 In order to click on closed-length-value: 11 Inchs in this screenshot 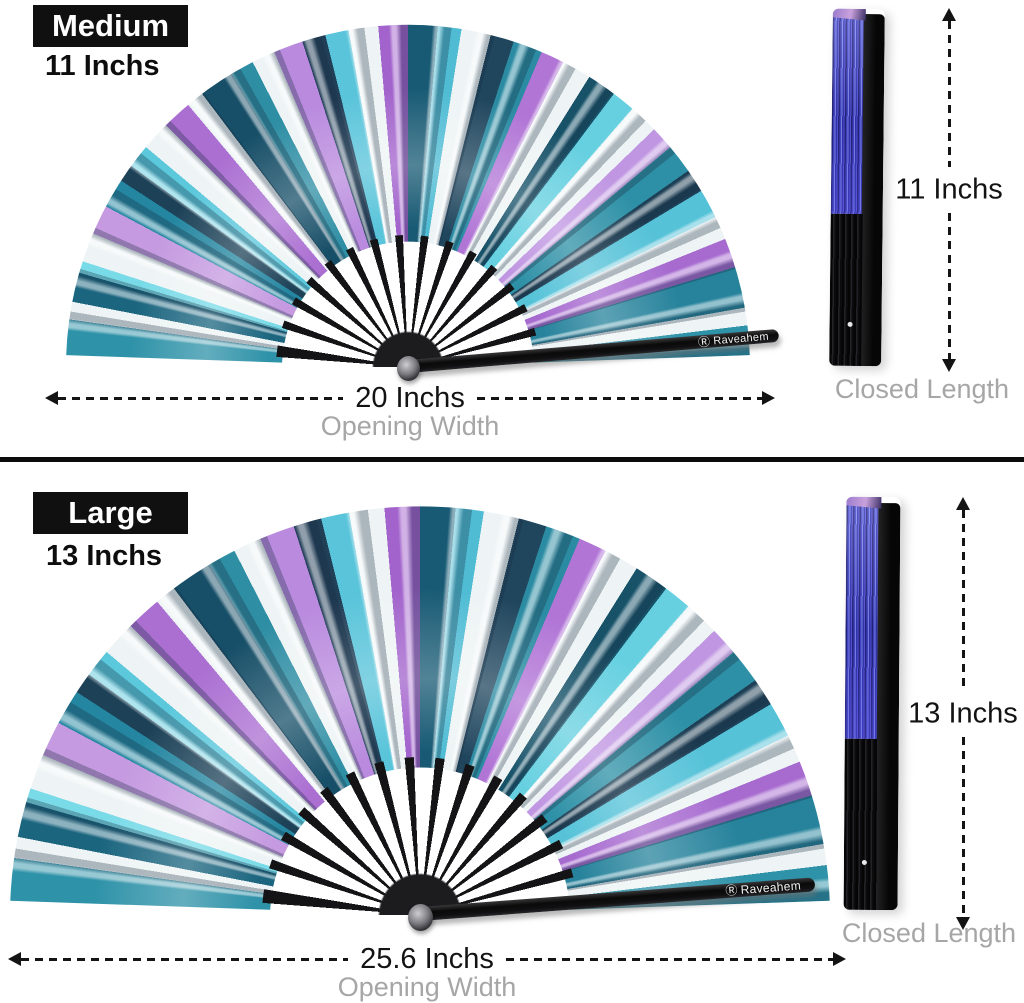, I will do `click(949, 189)`.